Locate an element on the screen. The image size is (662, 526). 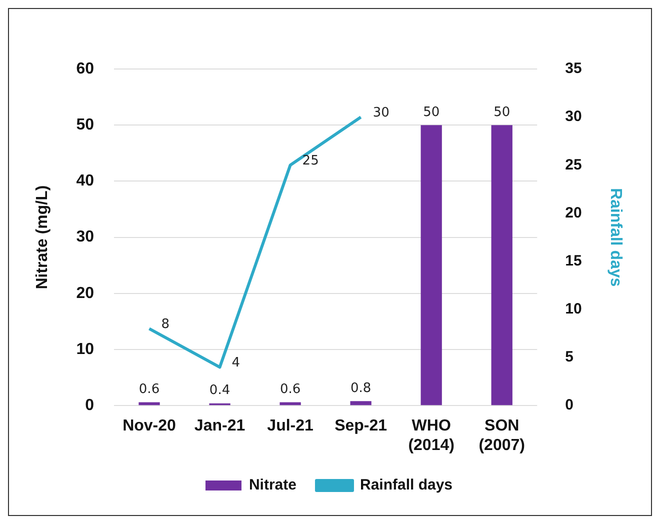
y2-tick-label: 35 is located at coordinates (573, 69).